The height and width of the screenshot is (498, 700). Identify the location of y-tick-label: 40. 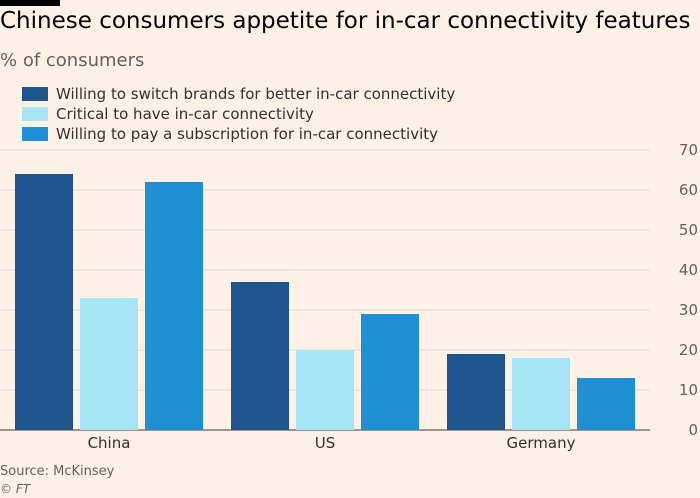
(688, 270).